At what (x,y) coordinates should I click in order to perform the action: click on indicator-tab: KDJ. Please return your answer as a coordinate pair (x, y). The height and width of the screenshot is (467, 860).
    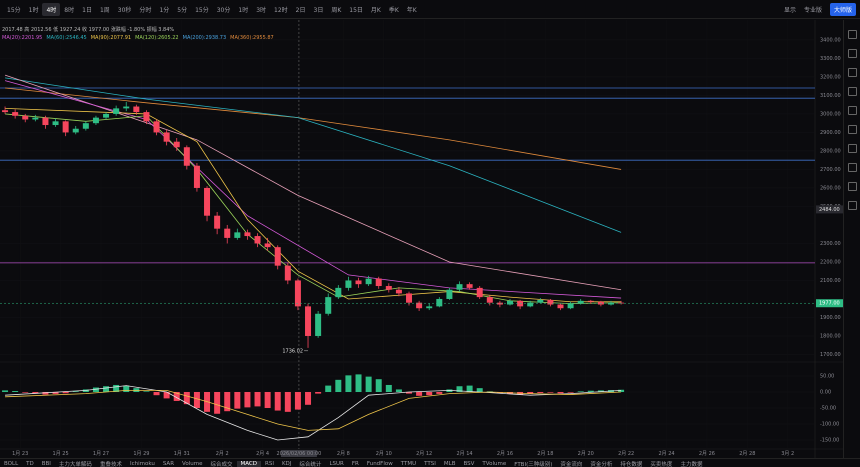
    Looking at the image, I should click on (286, 463).